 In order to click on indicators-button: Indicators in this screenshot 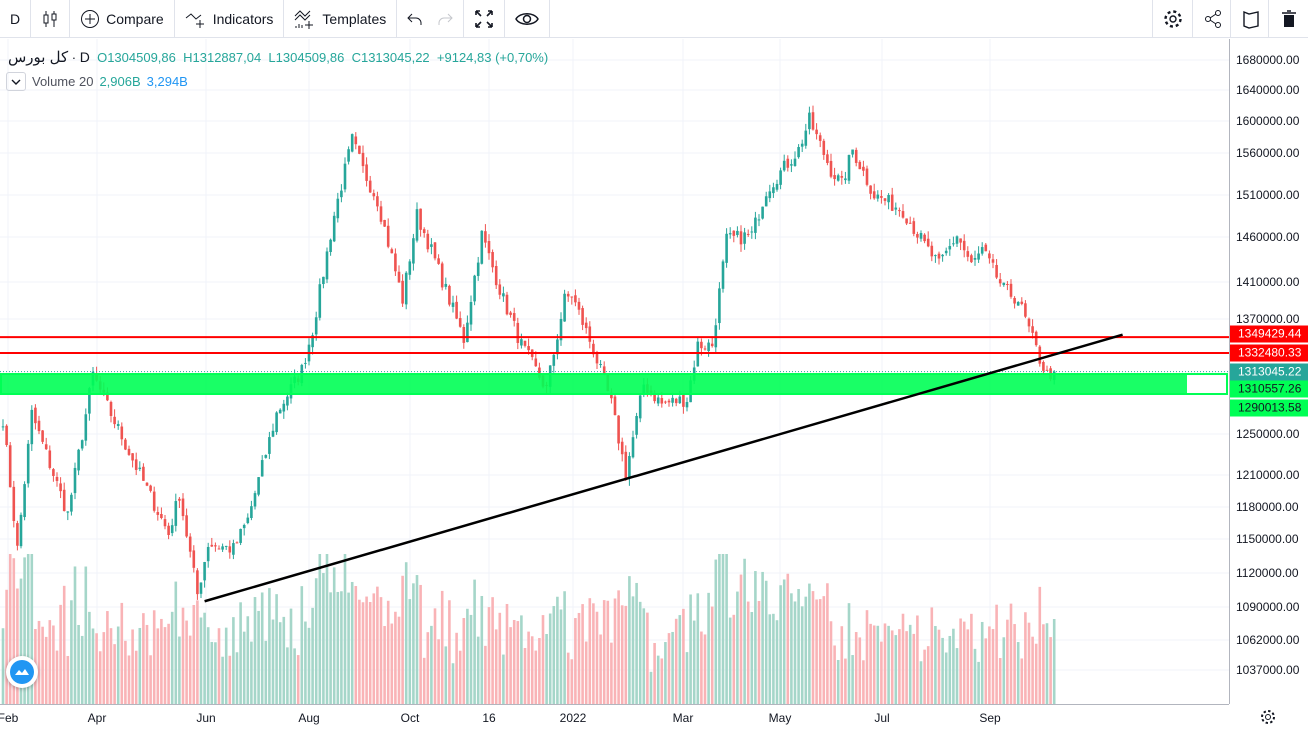, I will do `click(230, 19)`.